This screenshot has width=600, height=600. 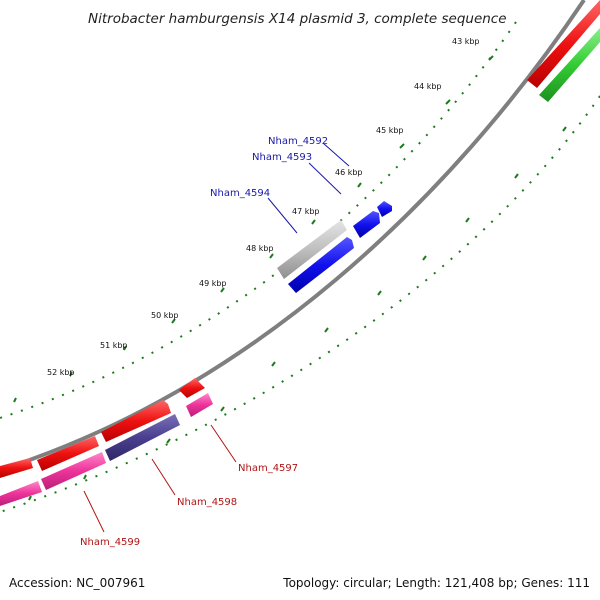 I want to click on kbp-label: 50 kbp, so click(x=165, y=315).